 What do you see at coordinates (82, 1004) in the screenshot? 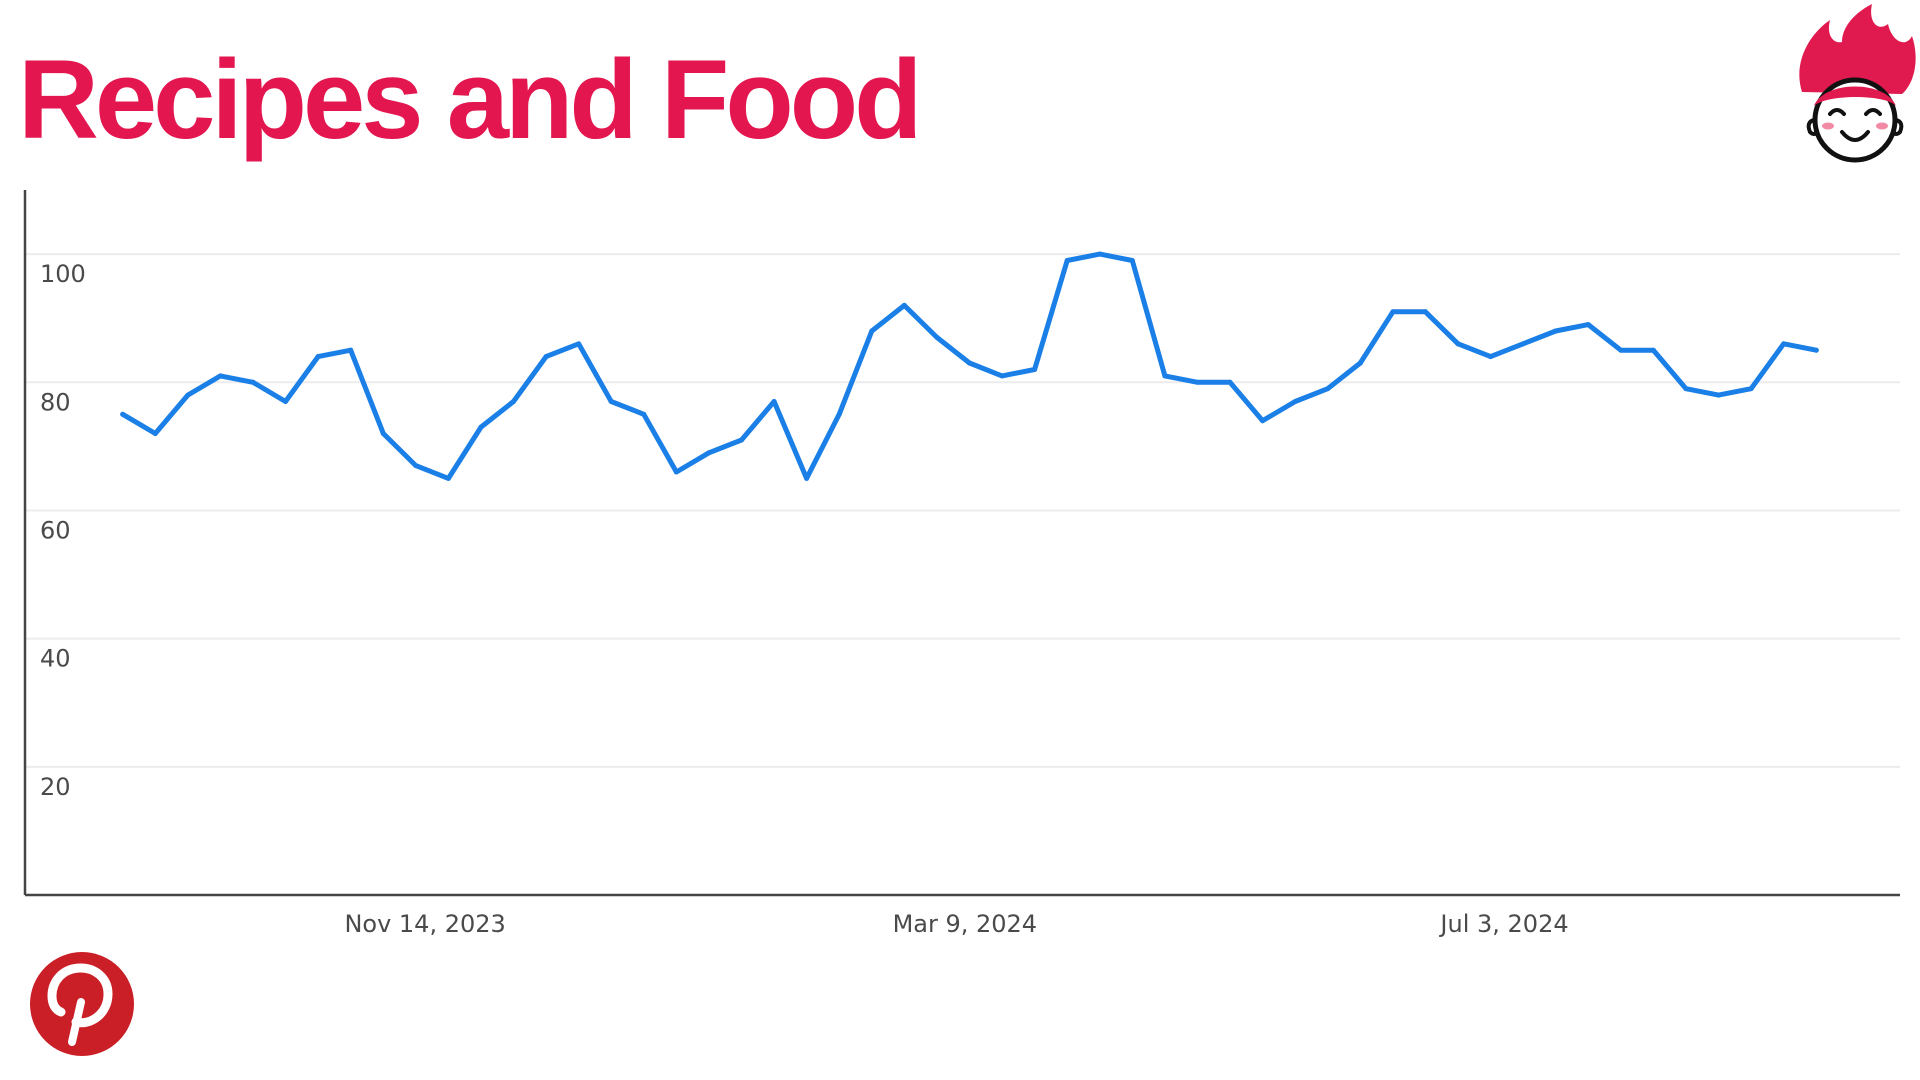
I see `pinterest-logo-icon` at bounding box center [82, 1004].